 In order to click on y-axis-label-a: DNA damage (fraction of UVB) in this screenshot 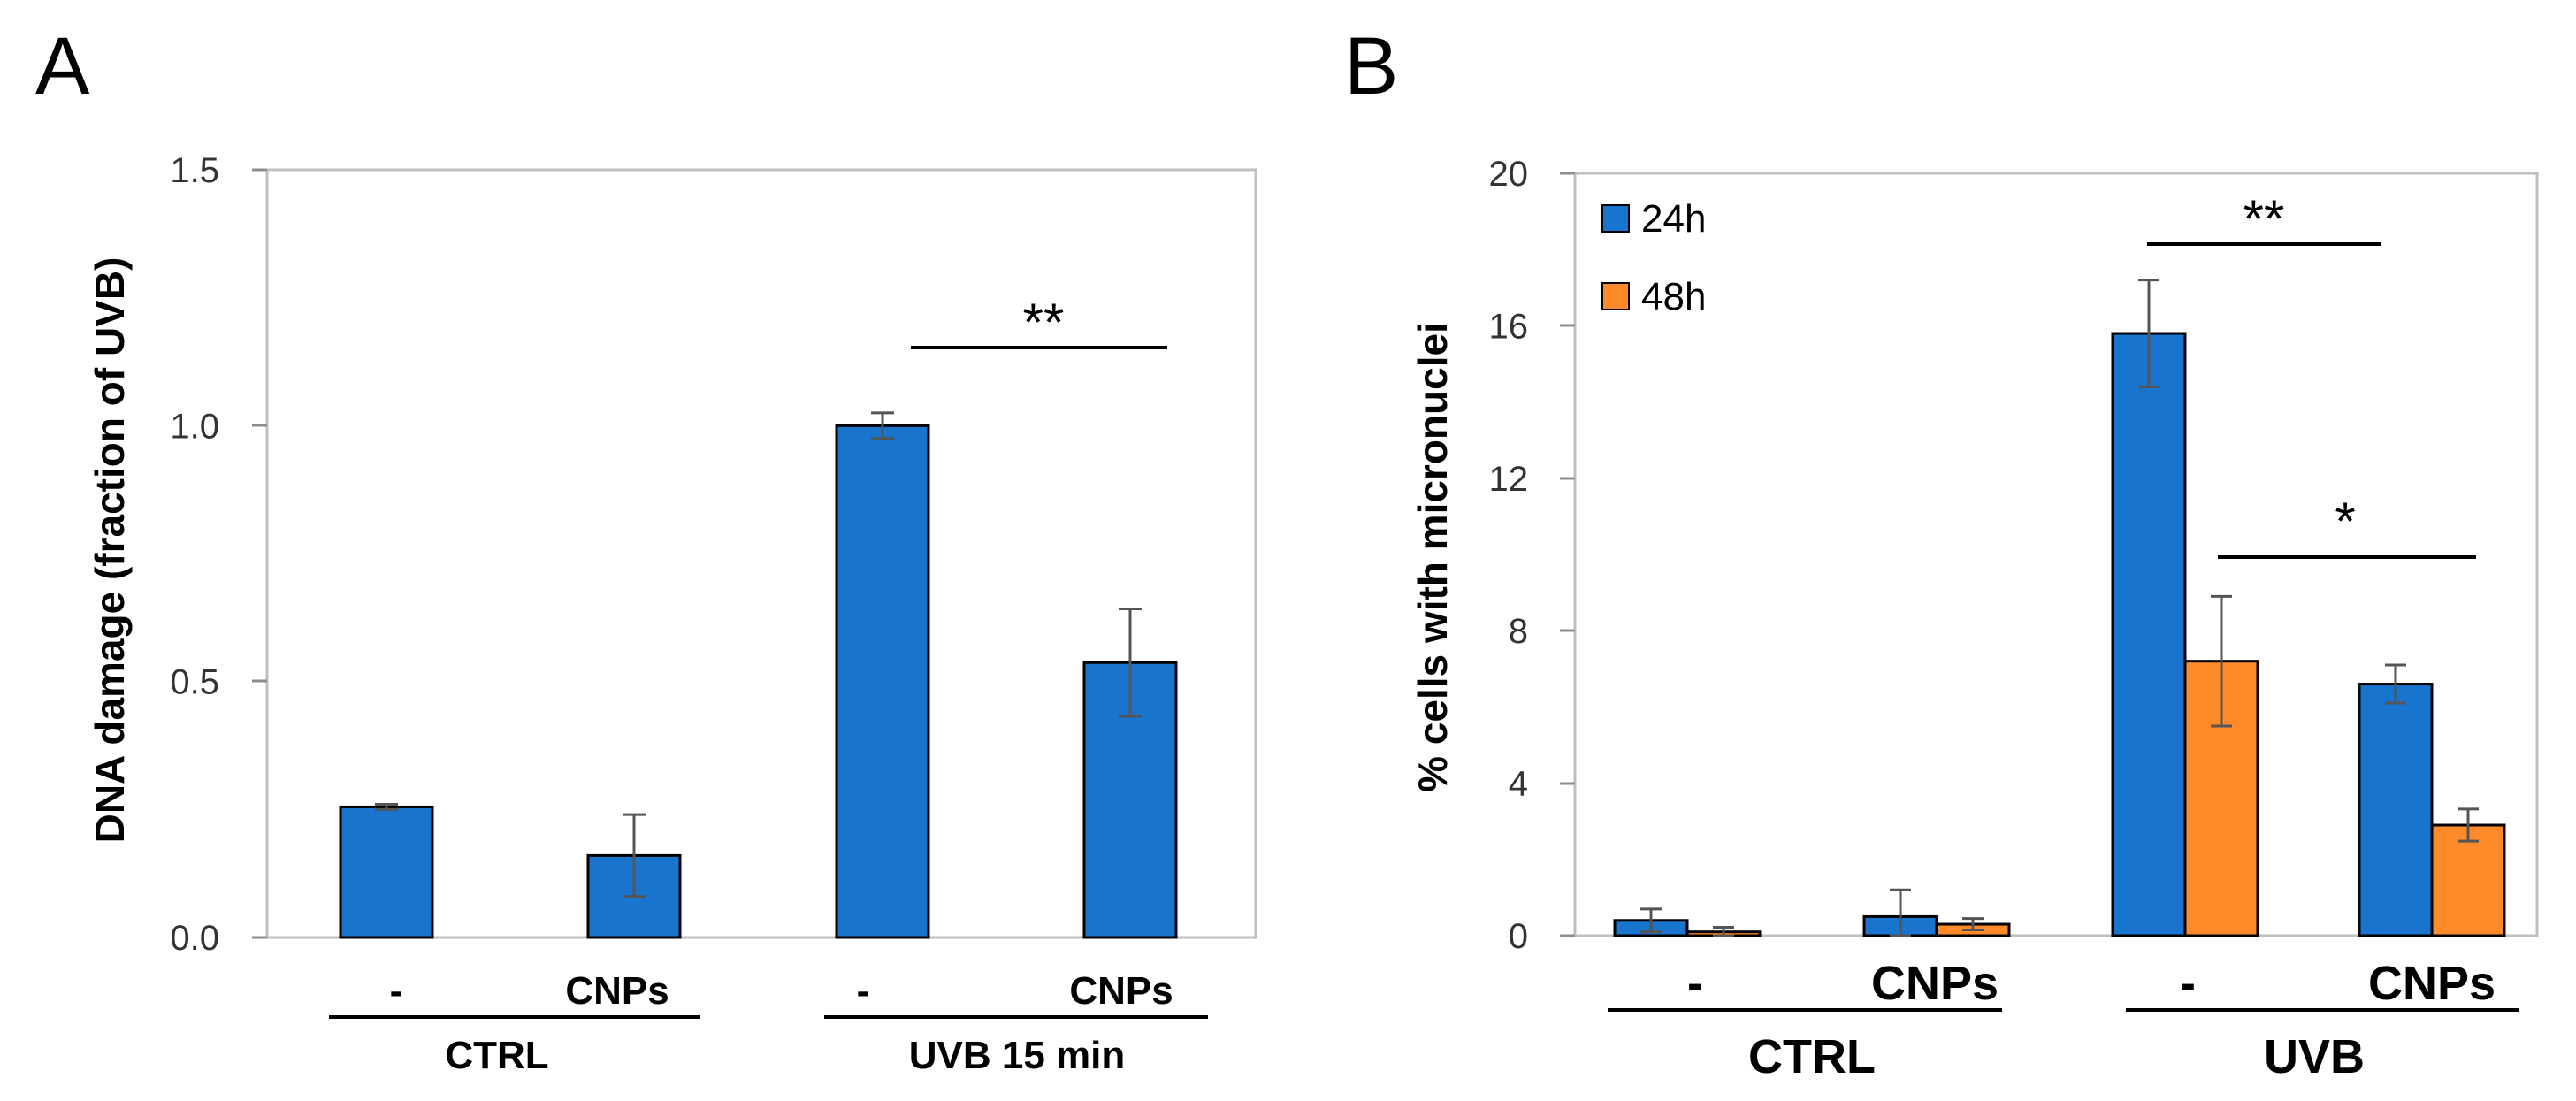, I will do `click(110, 550)`.